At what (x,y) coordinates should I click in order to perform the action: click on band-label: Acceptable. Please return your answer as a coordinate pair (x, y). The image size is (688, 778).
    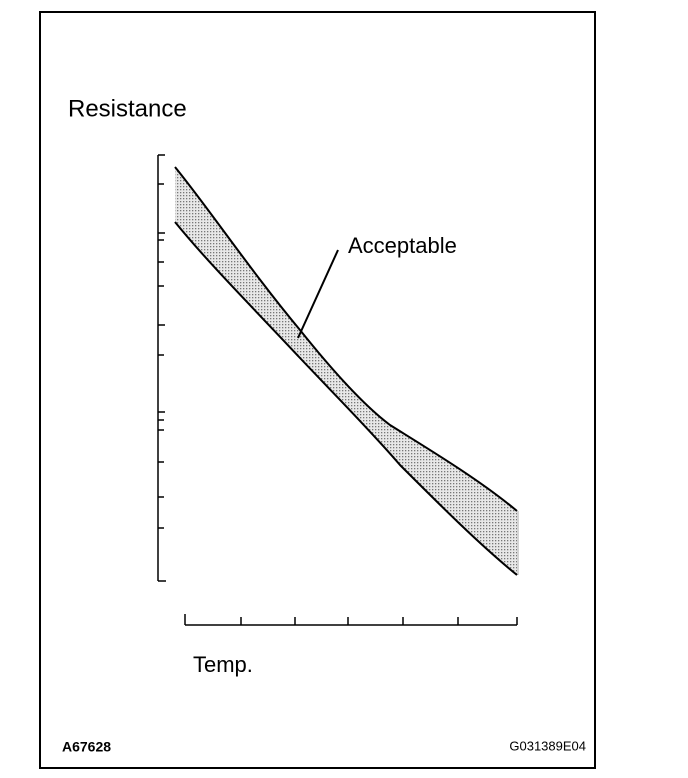
    Looking at the image, I should click on (402, 245).